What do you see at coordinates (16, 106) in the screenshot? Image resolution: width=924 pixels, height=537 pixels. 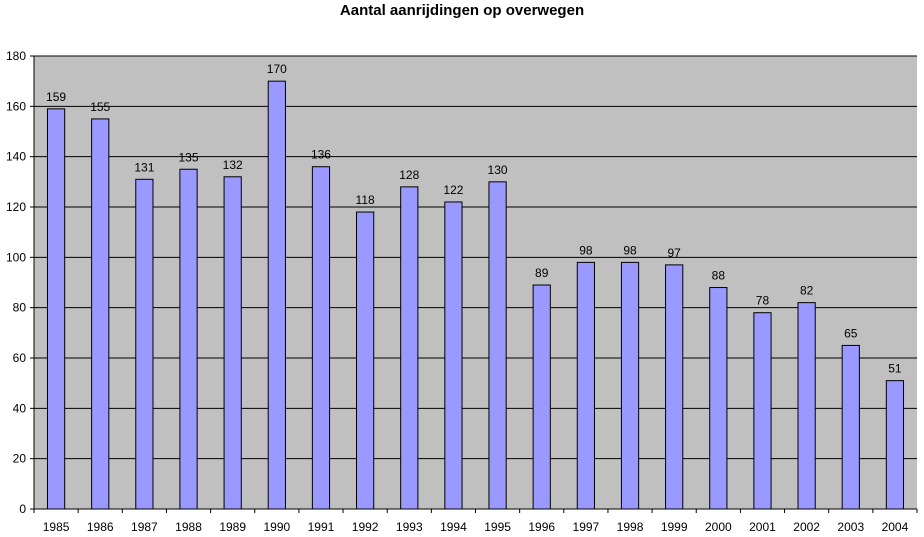 I see `y-tick-label: 160` at bounding box center [16, 106].